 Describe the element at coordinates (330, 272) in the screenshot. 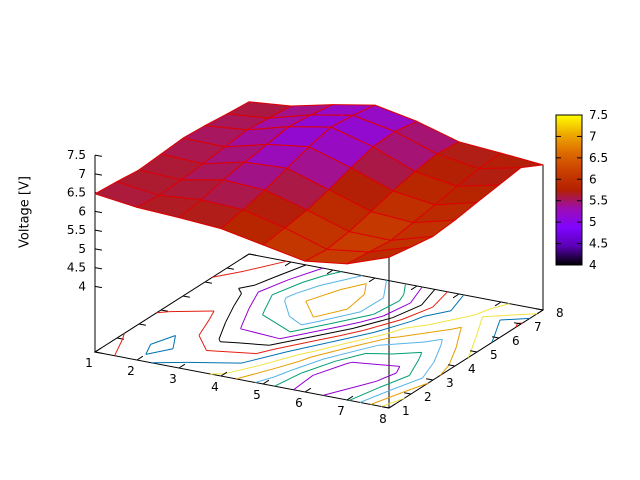

I see `x-tick-back` at that location.